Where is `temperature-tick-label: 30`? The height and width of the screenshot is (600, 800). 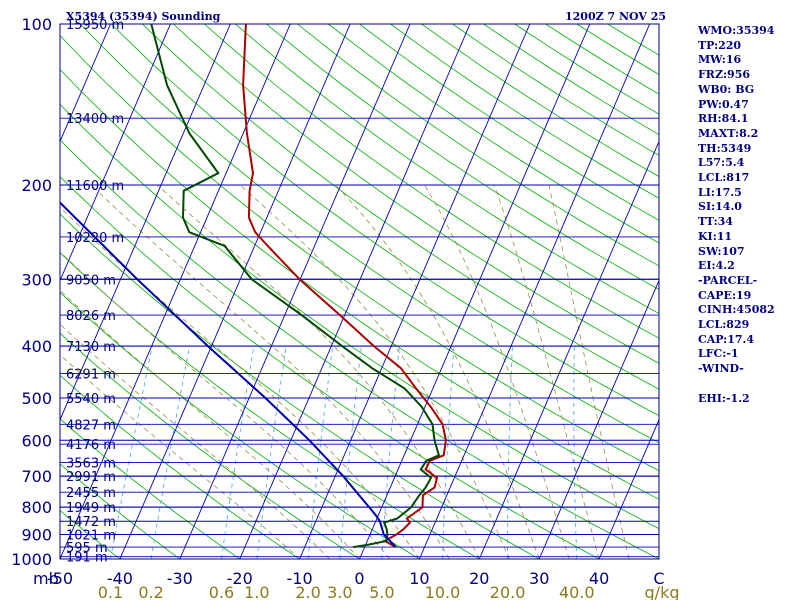 temperature-tick-label: 30 is located at coordinates (539, 578).